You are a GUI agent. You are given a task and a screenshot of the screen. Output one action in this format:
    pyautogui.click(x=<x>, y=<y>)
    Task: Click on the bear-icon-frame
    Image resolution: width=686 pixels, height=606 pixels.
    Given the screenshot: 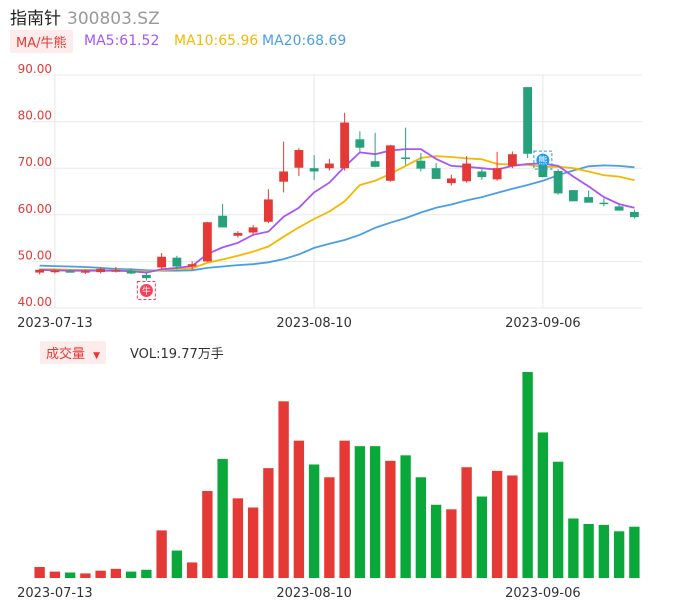 What is the action you would take?
    pyautogui.click(x=543, y=160)
    